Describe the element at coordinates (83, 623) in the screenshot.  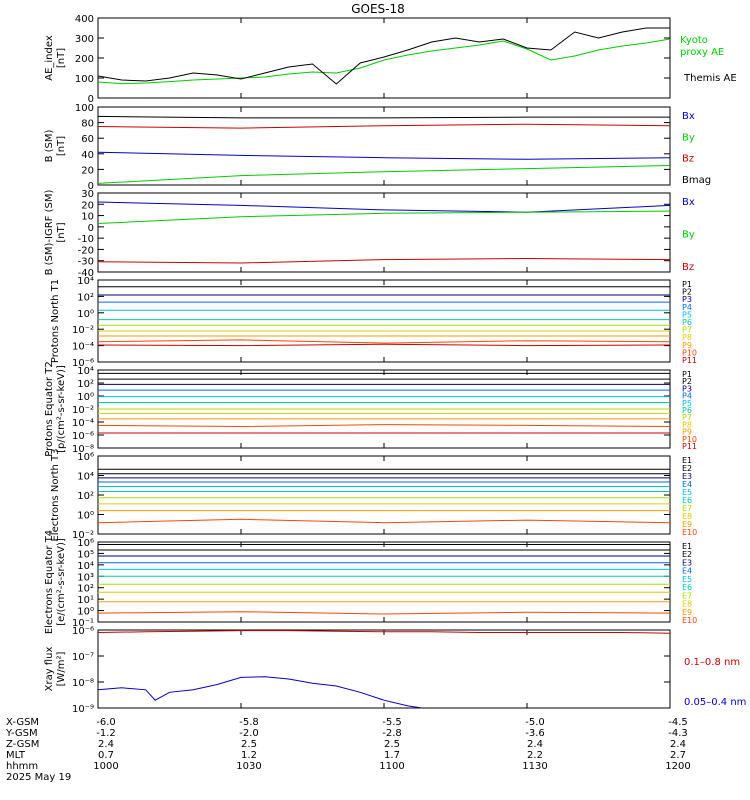
I see `y-tick-label: 10⁻¹` at that location.